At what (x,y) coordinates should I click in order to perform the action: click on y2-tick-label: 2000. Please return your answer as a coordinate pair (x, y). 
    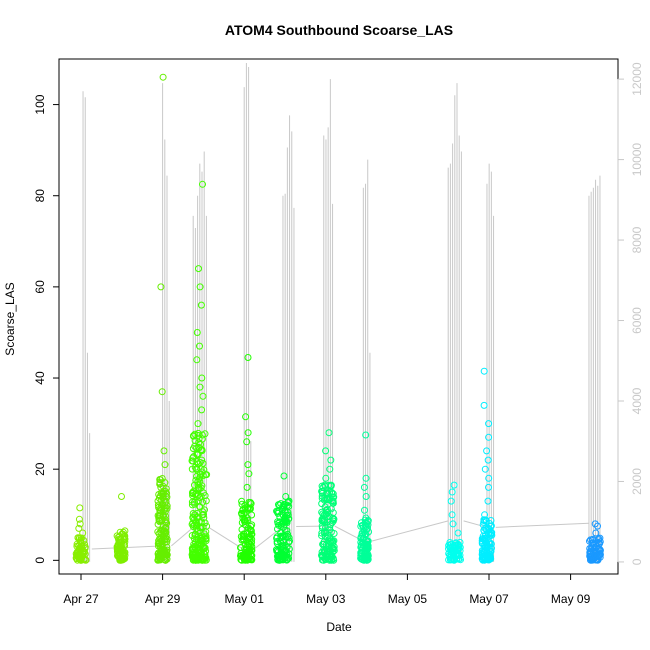
    Looking at the image, I should click on (637, 481).